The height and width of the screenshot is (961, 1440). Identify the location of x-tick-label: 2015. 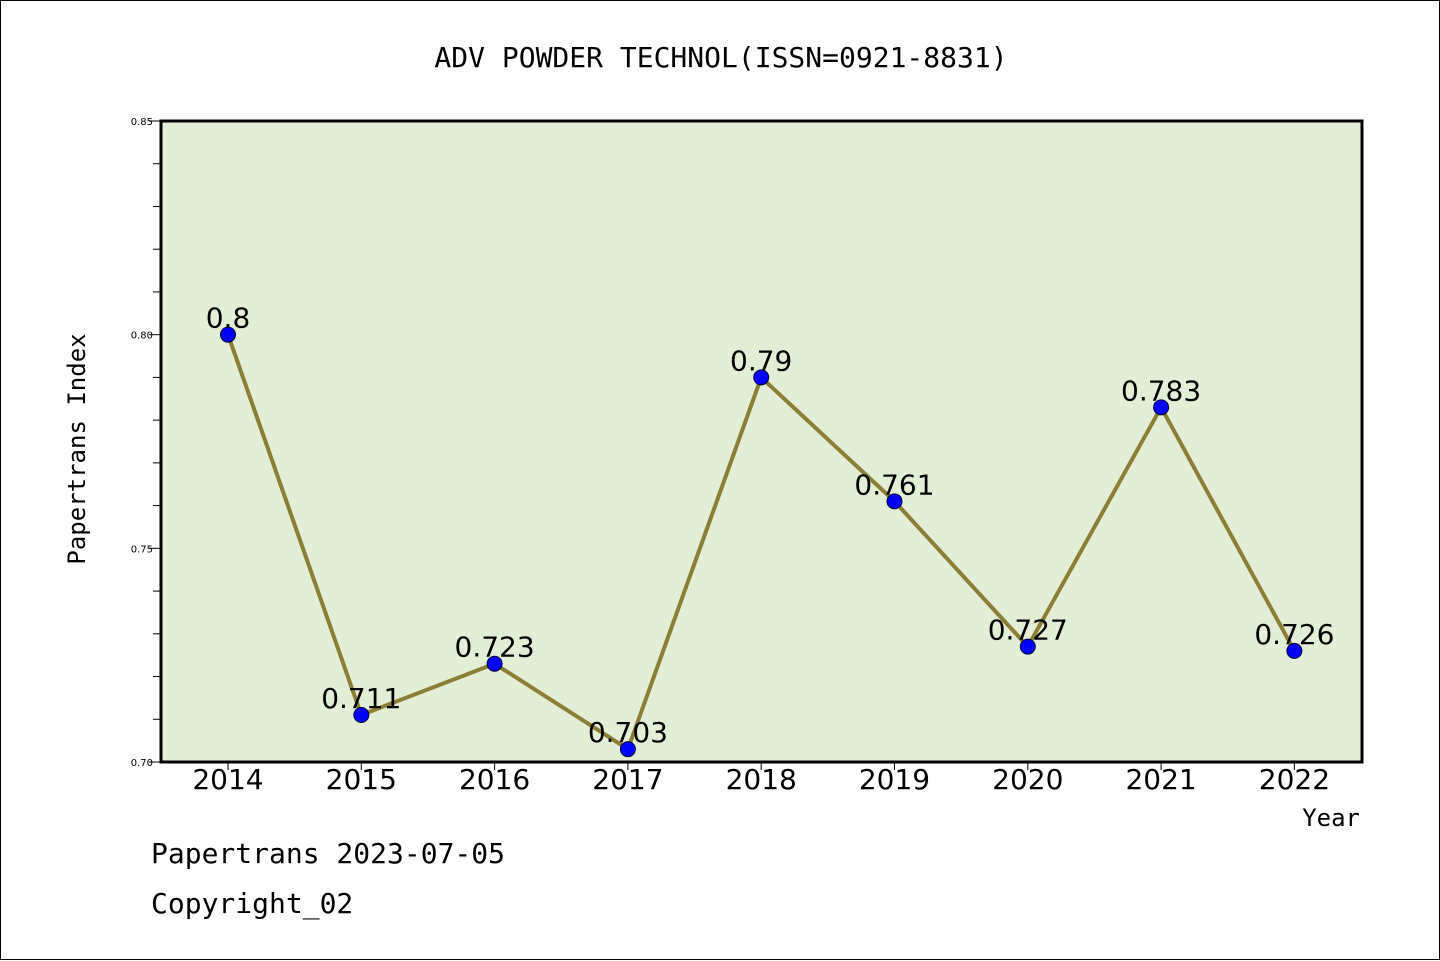
(361, 779).